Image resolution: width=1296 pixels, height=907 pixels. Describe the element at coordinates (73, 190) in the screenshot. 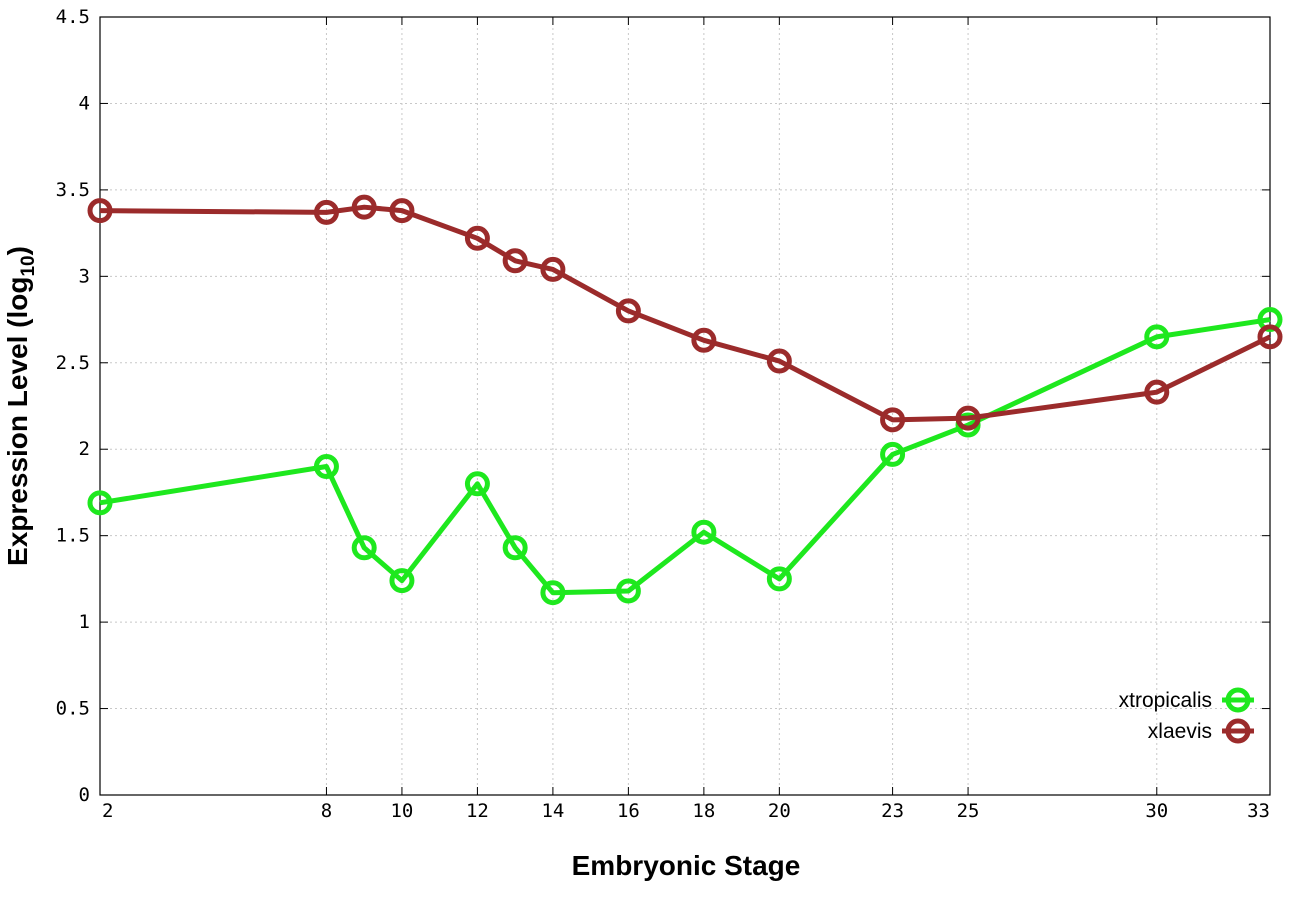

I see `y-tick-label: 3.5` at that location.